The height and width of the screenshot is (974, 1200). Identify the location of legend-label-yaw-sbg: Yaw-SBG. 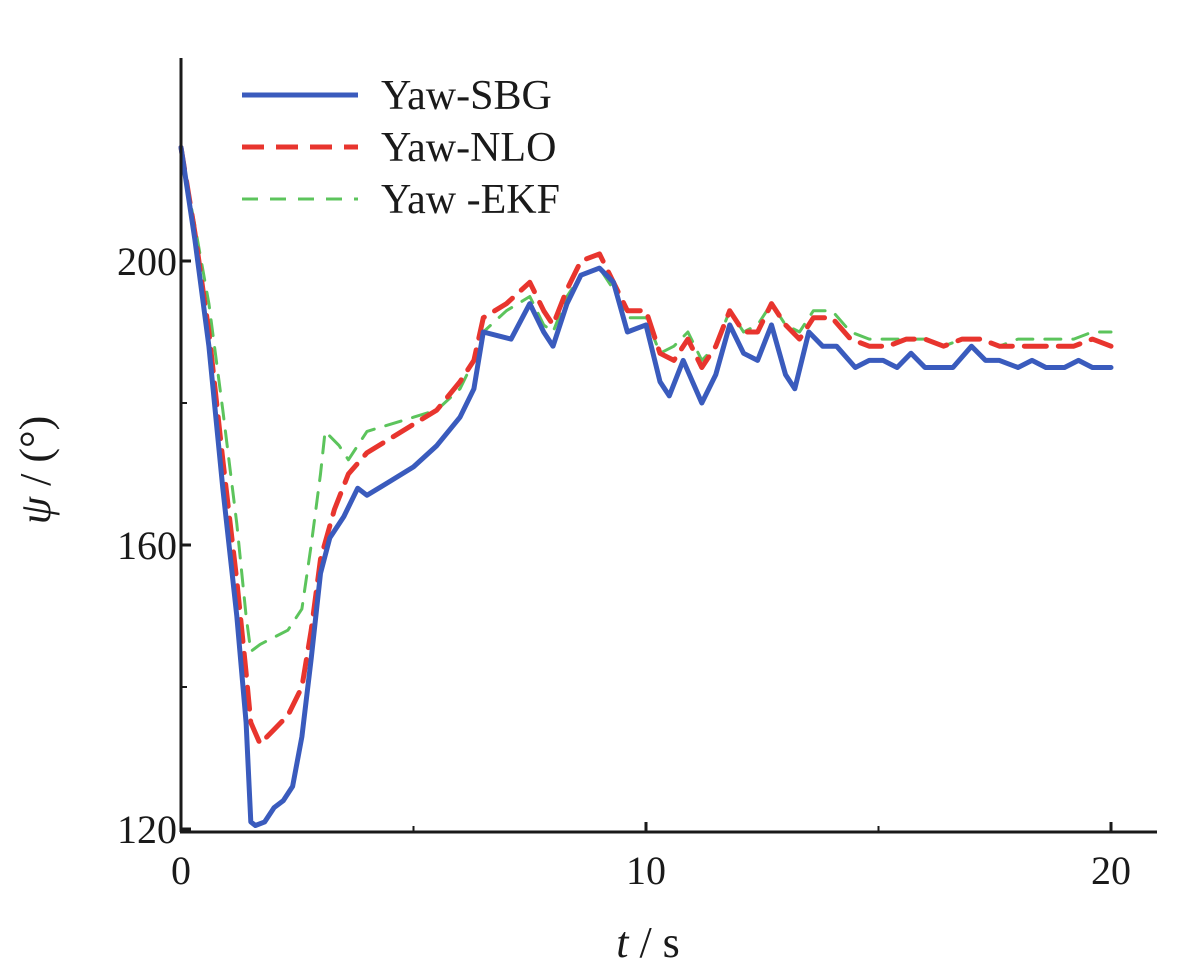
(466, 96).